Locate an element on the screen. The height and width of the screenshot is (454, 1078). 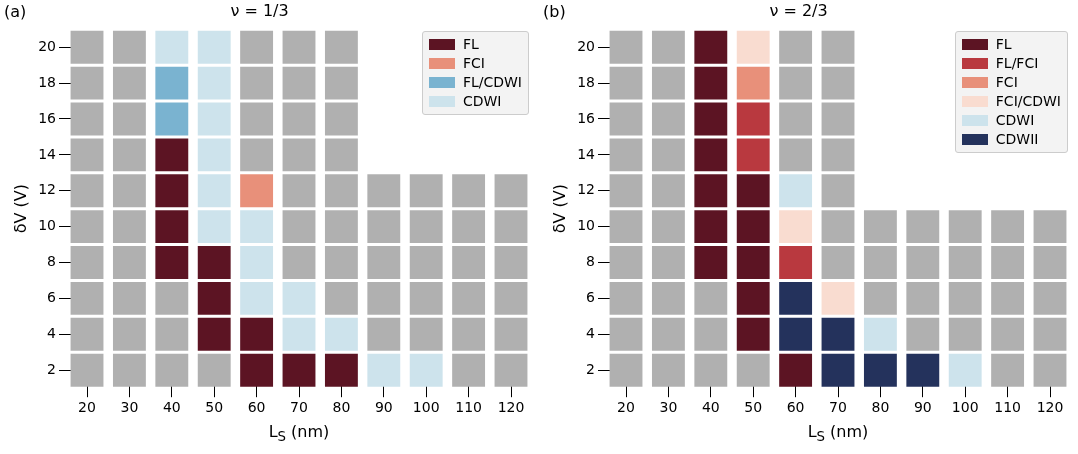
x-tick-label: 80 is located at coordinates (880, 407).